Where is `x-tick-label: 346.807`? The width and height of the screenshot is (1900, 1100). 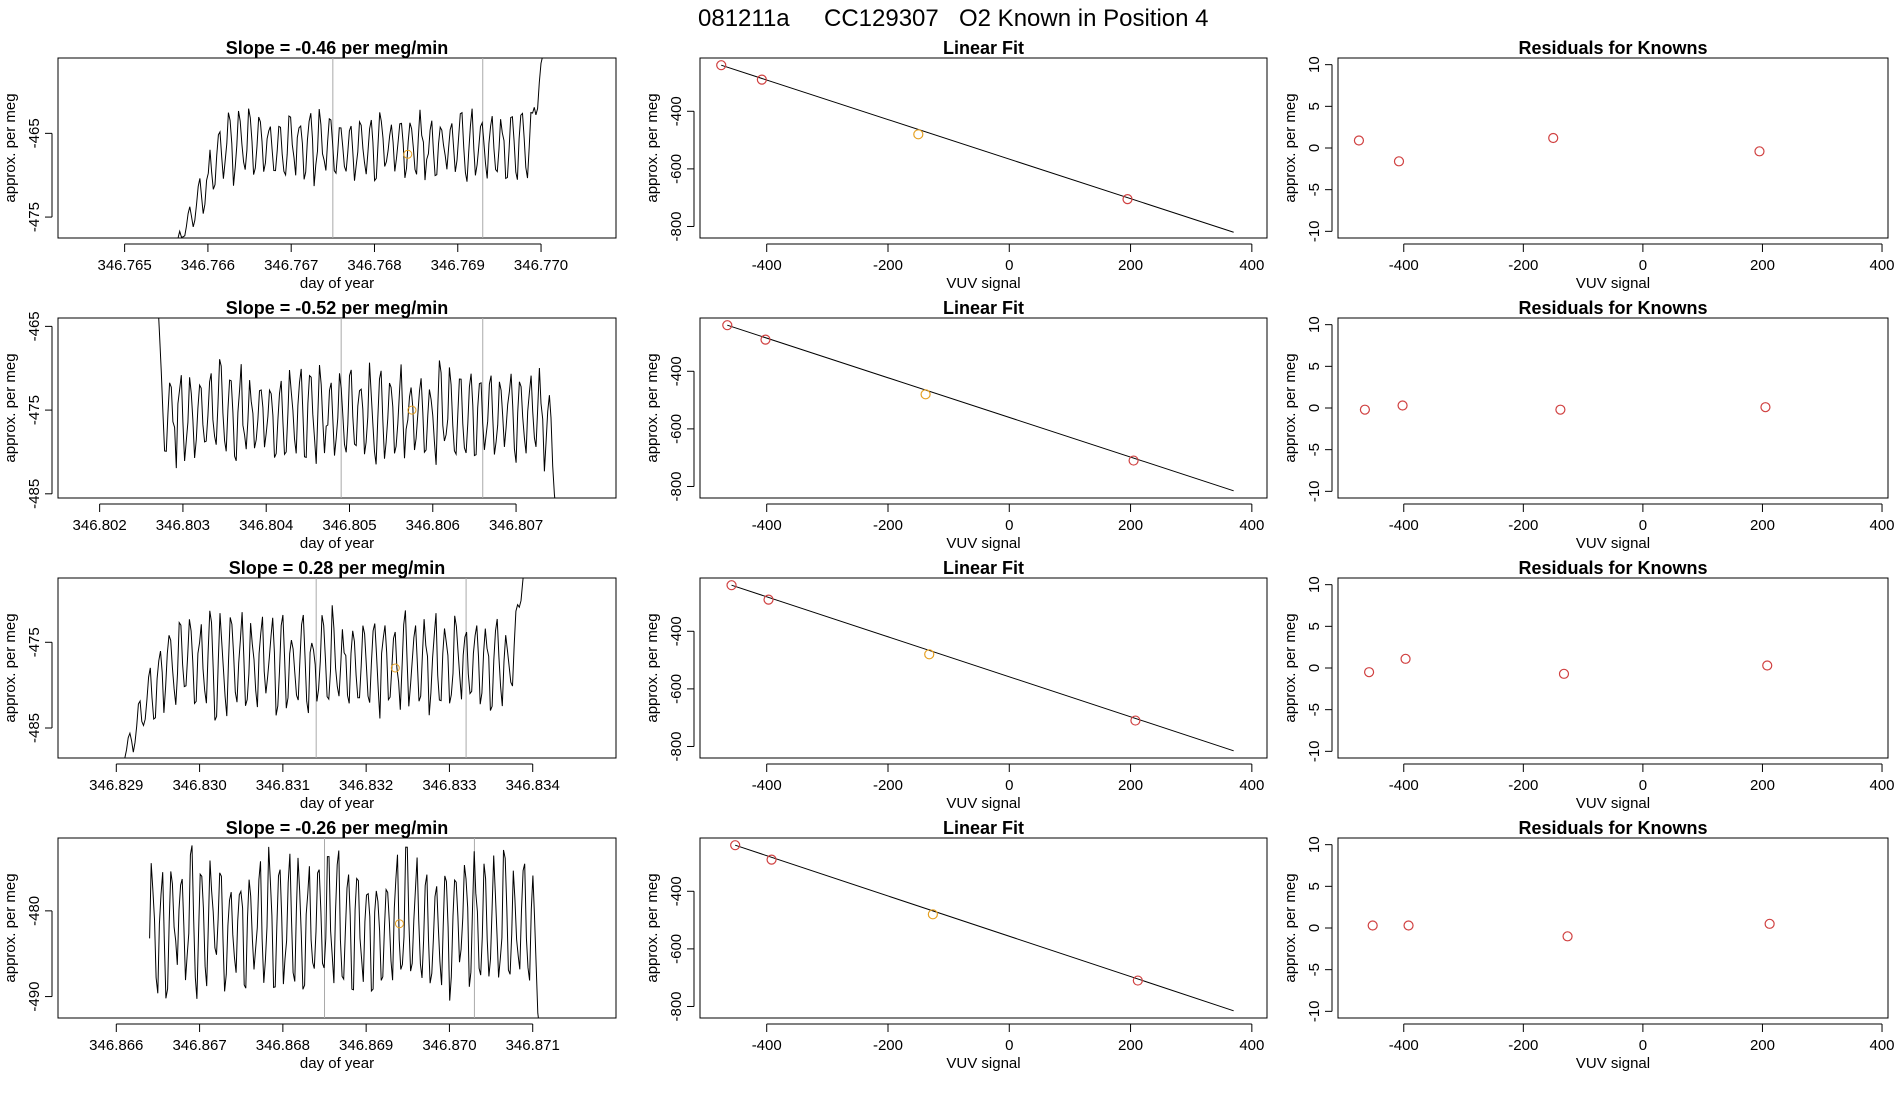
x-tick-label: 346.807 is located at coordinates (516, 525).